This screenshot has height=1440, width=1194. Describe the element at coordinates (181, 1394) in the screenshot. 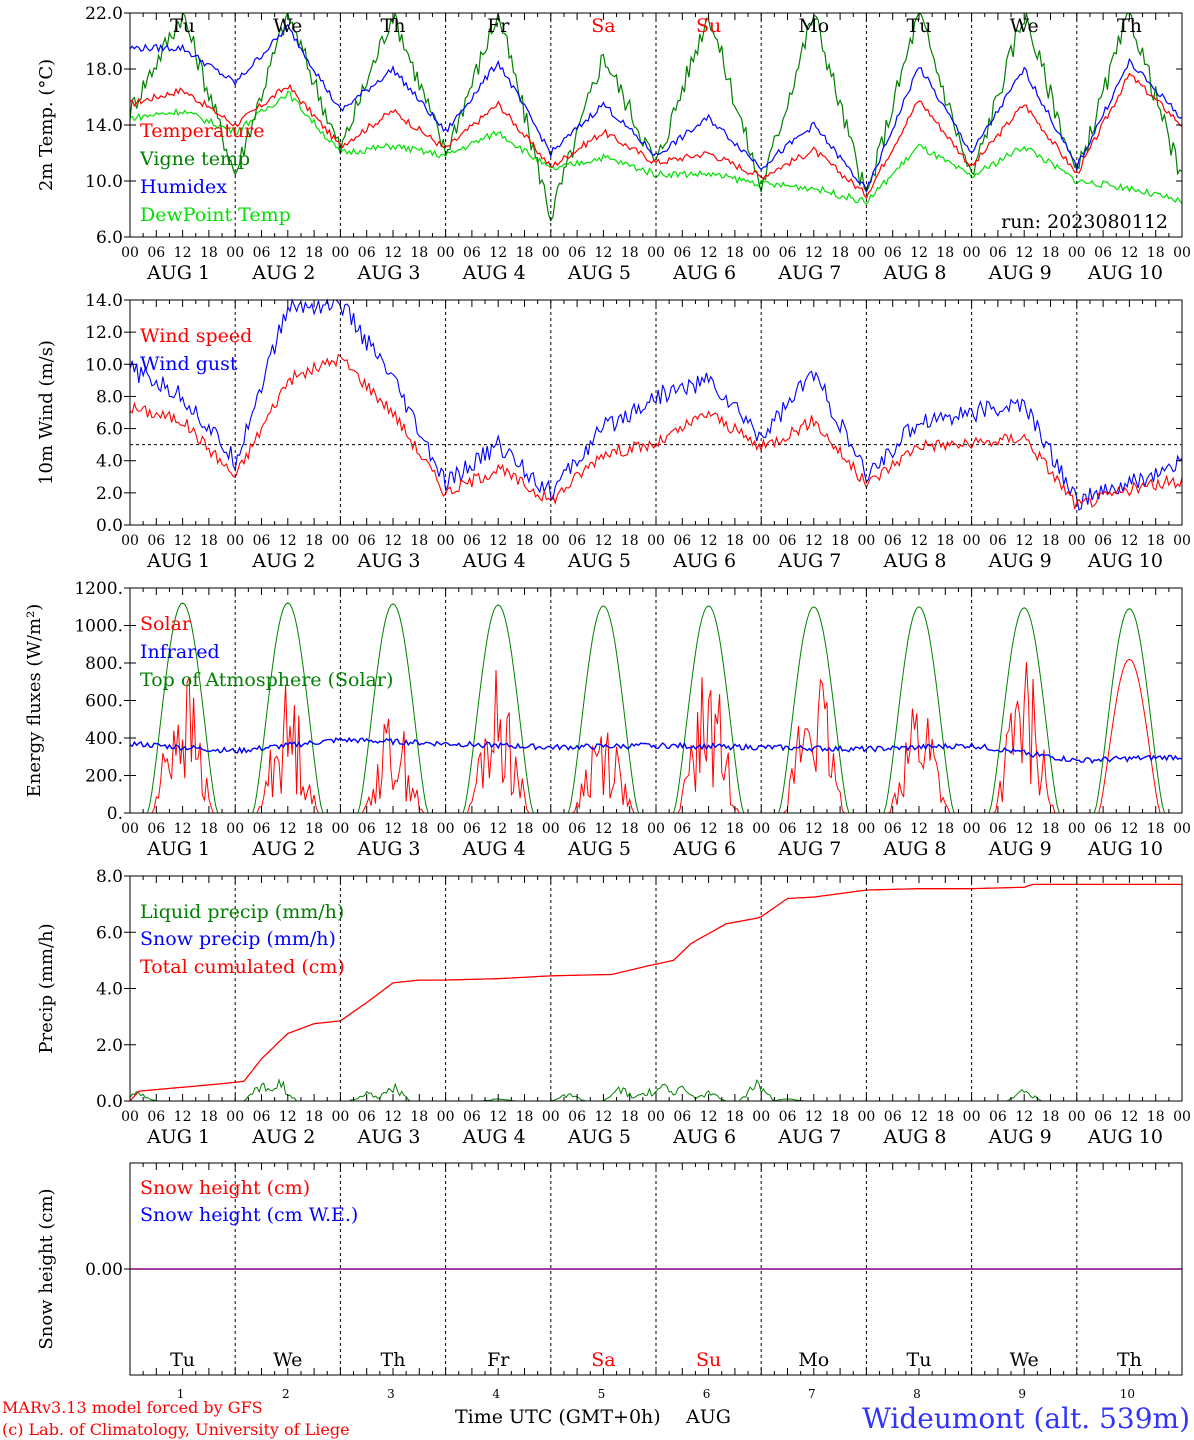

I see `day-number-label: 1` at that location.